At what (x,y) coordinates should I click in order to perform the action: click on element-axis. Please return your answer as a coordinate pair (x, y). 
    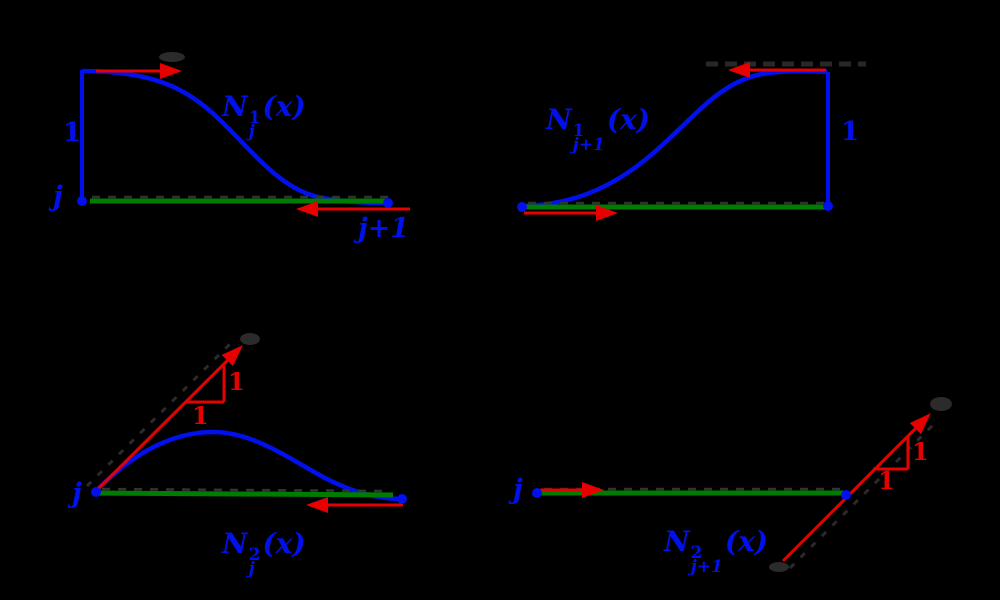
    Looking at the image, I should click on (245, 494).